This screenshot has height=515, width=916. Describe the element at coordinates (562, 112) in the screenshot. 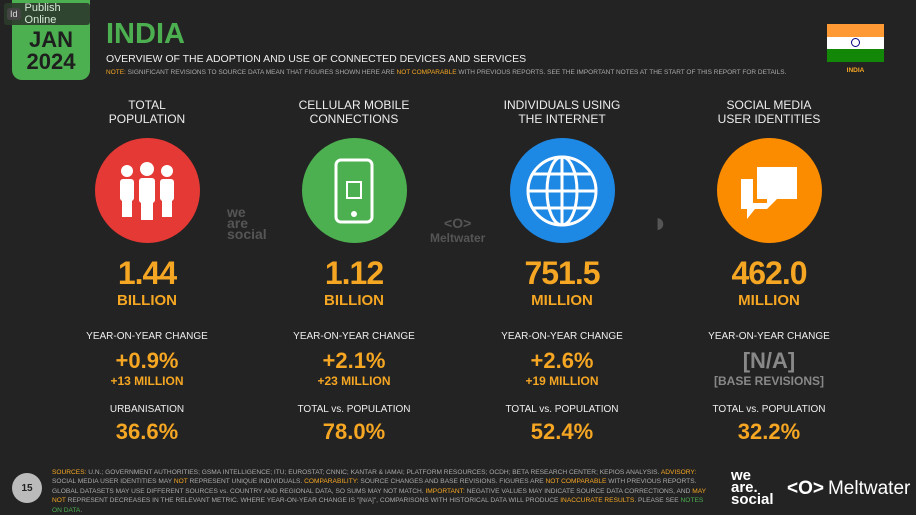

I see `stat-heading: INDIVIDUALS USING THE INTERNET` at that location.